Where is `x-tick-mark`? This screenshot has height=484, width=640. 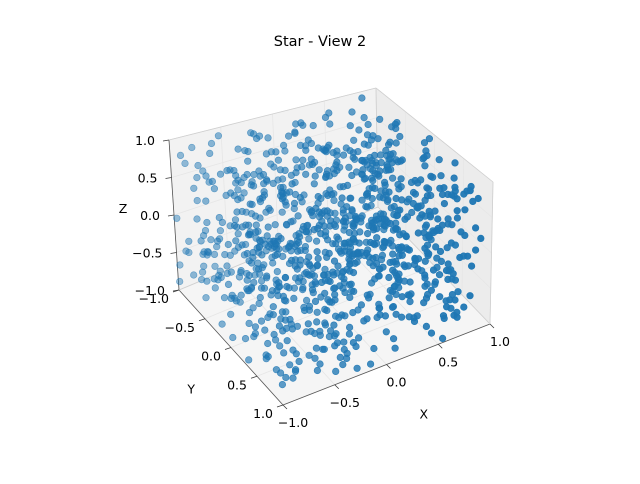 x-tick-mark is located at coordinates (440, 346).